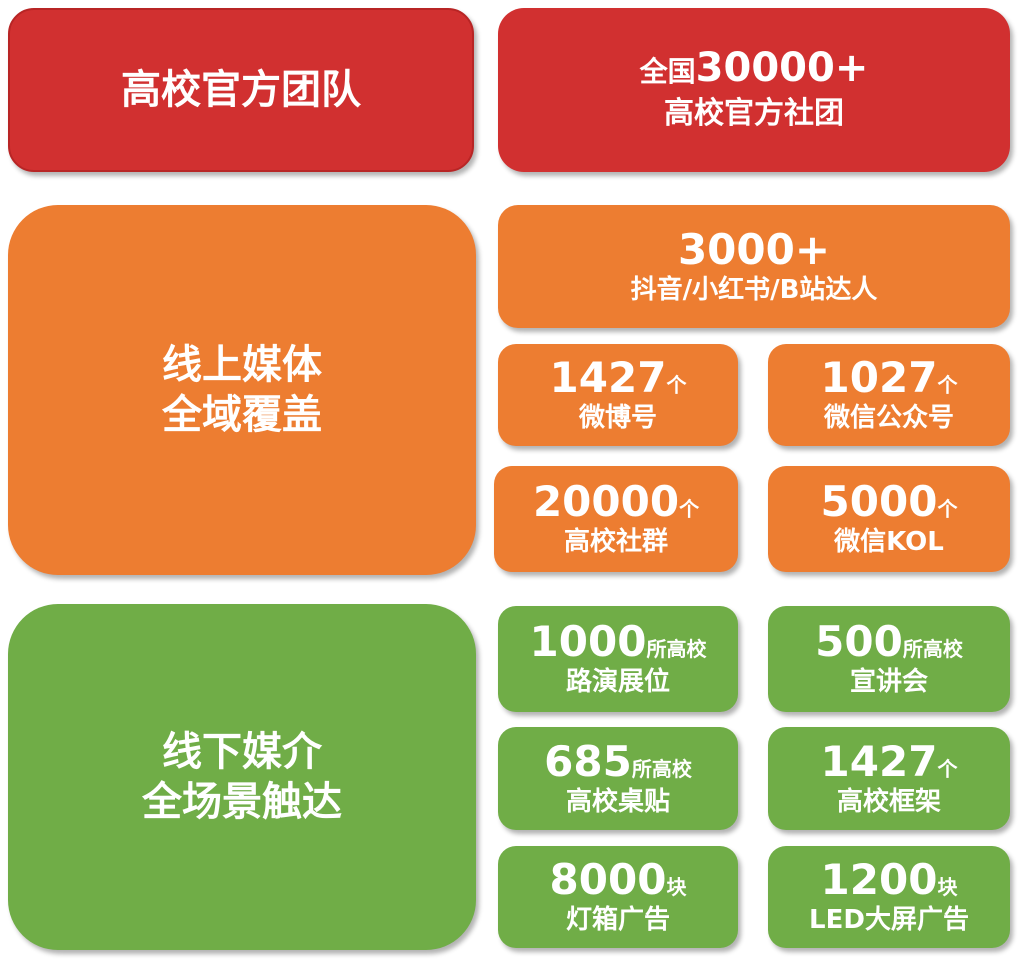 This screenshot has height=970, width=1025. What do you see at coordinates (608, 879) in the screenshot?
I see `stat-value: 8000` at bounding box center [608, 879].